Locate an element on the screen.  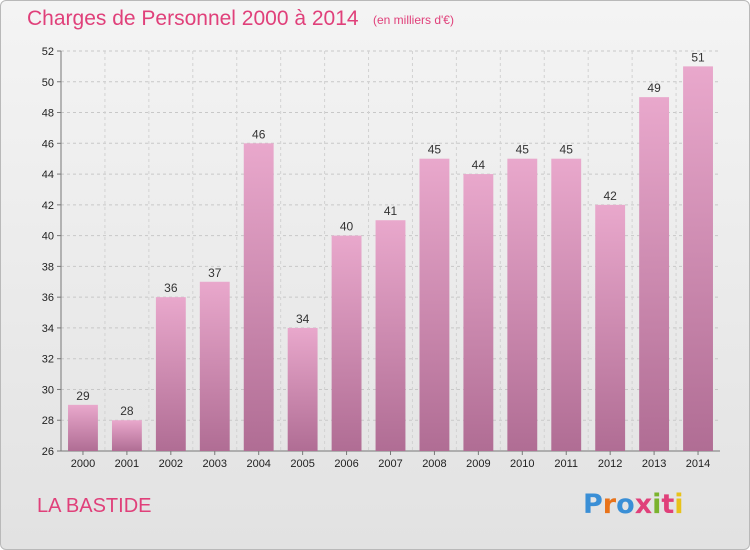
y-tick-label: 36 is located at coordinates (48, 298).